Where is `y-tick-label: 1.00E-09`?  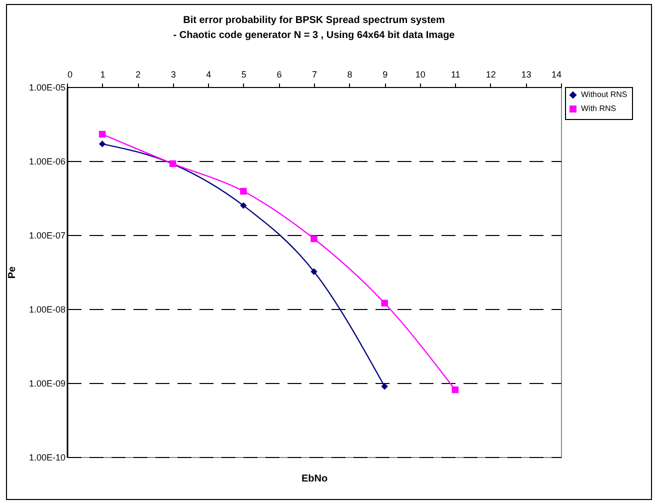
y-tick-label: 1.00E-09 is located at coordinates (47, 383).